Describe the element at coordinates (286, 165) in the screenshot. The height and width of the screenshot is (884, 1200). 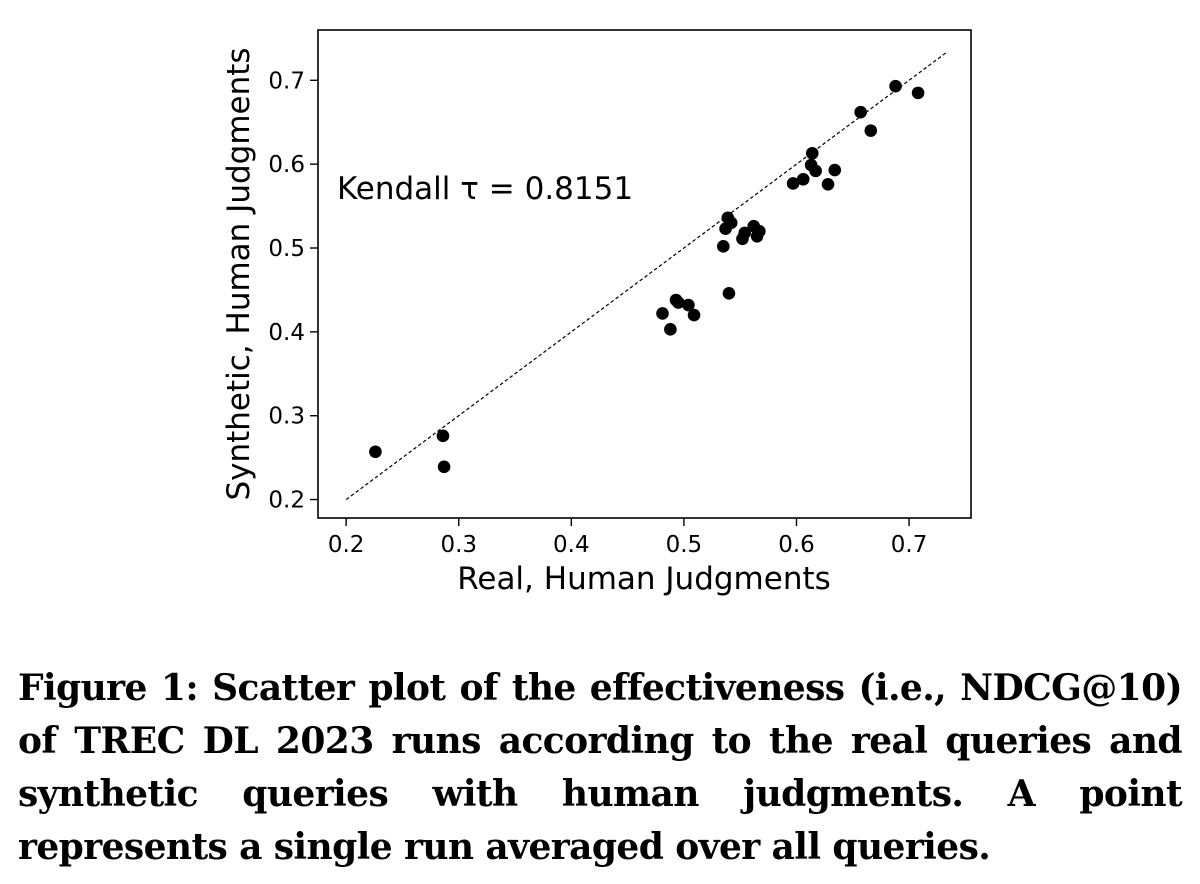
I see `y-tick-label: 0.6` at that location.